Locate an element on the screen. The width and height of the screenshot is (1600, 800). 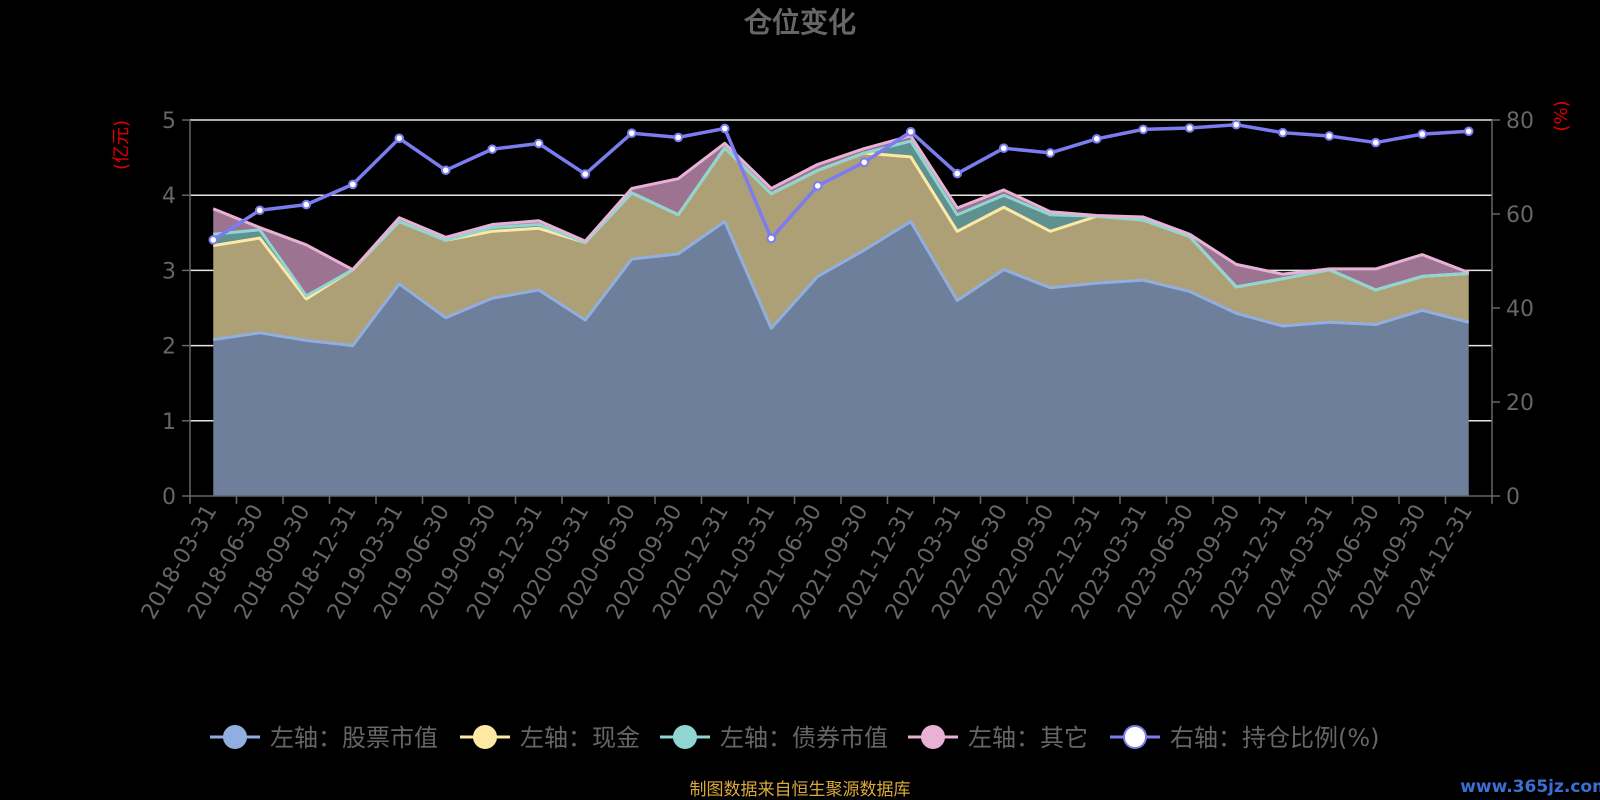
legend-ratio: 右轴：持仓比例(%) is located at coordinates (1245, 738).